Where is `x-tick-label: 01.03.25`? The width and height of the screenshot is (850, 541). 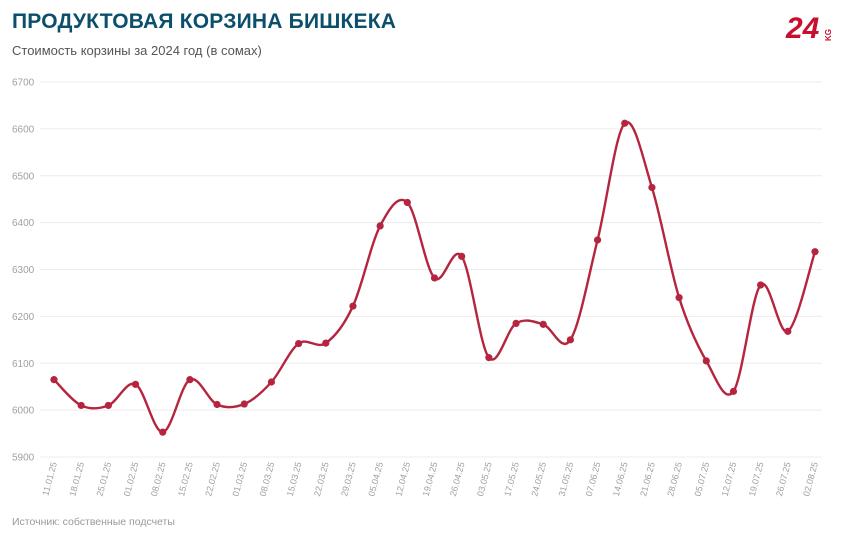
x-tick-label: 01.03.25 is located at coordinates (239, 479).